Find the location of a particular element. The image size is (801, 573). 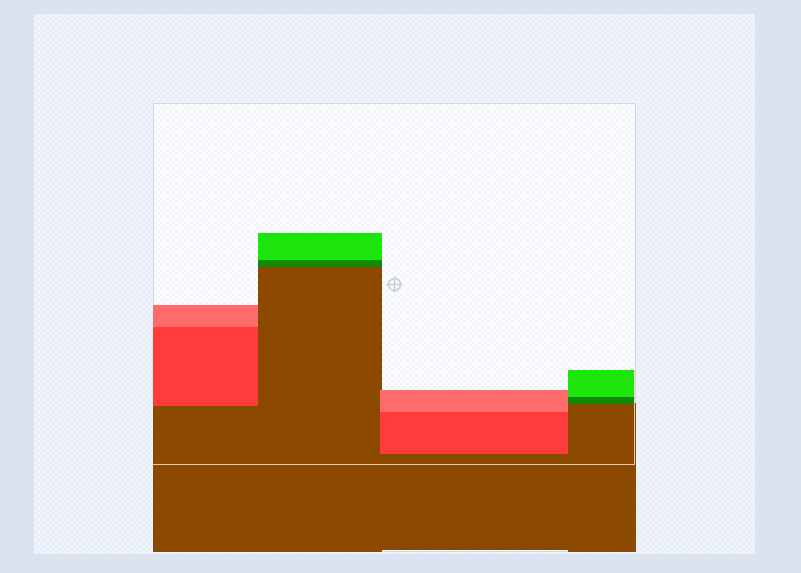

grass-cap-left is located at coordinates (320, 246).